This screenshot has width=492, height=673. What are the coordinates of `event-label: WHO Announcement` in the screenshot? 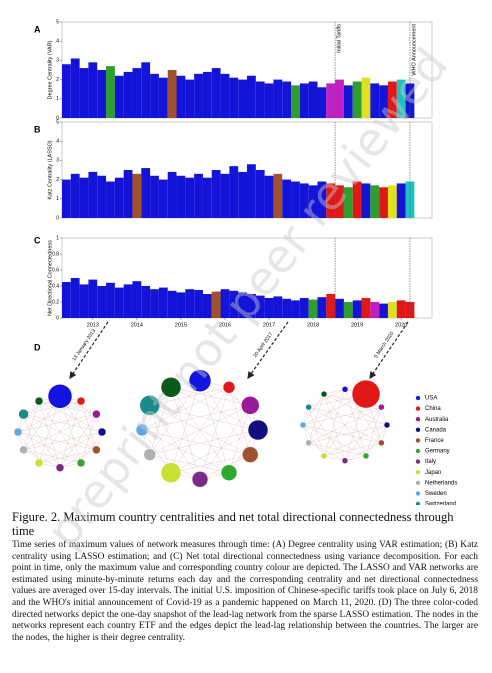 It's located at (414, 50).